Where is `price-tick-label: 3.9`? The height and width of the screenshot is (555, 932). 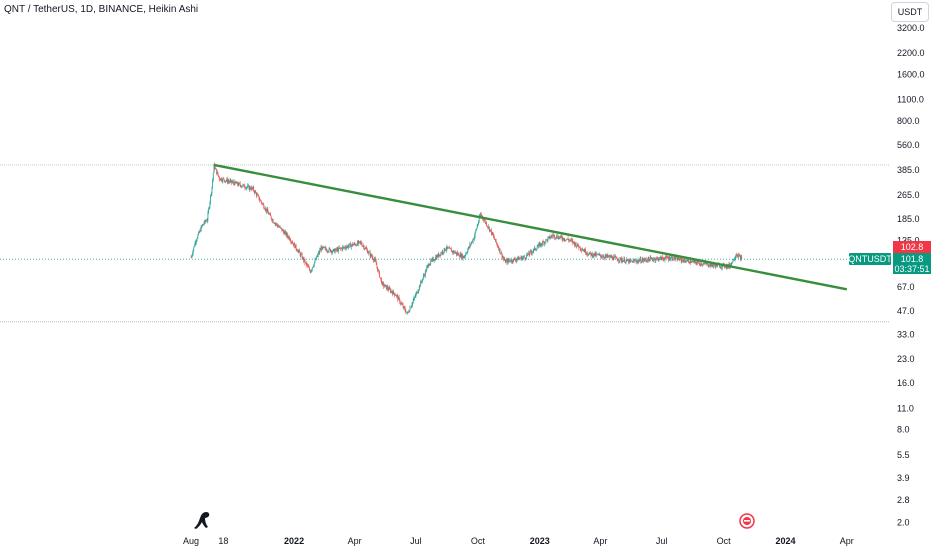
price-tick-label: 3.9 is located at coordinates (903, 478).